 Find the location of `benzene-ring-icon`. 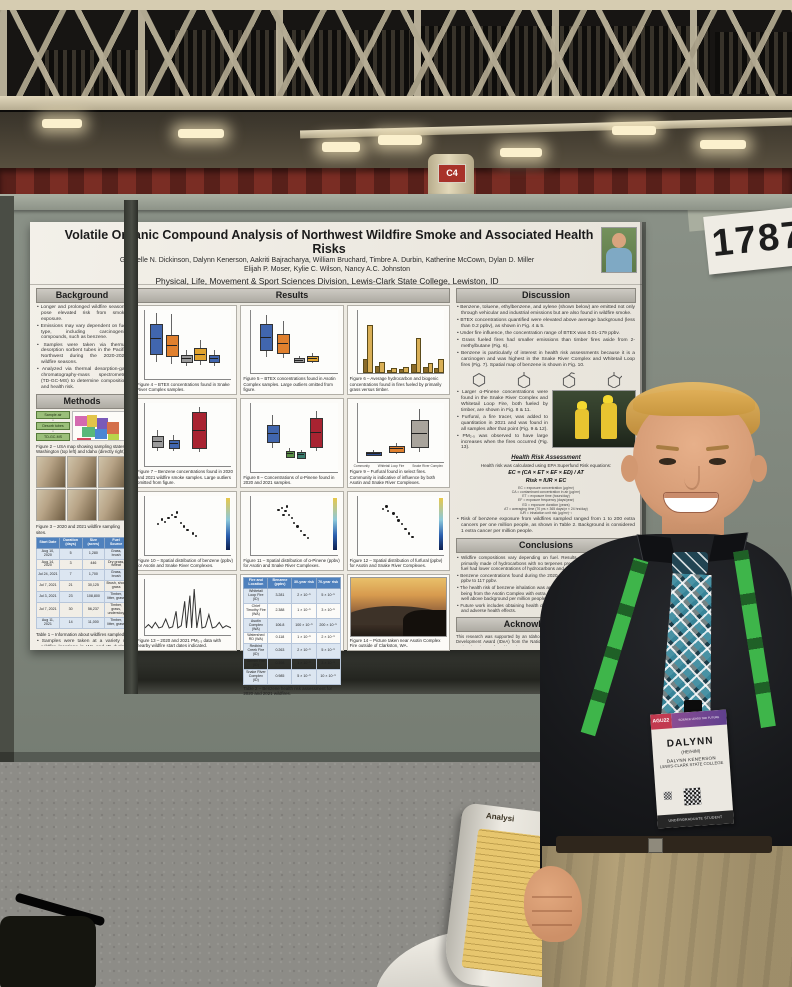

benzene-ring-icon is located at coordinates (478, 380).